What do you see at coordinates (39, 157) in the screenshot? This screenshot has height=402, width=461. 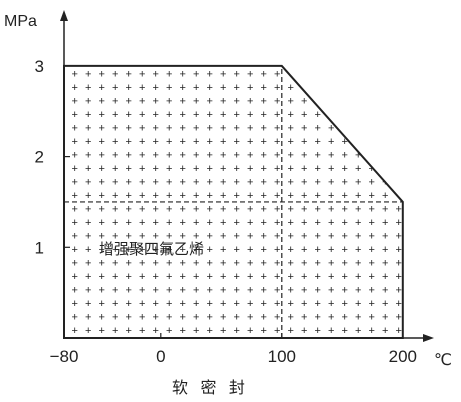 I see `y-tick-label: 2` at bounding box center [39, 157].